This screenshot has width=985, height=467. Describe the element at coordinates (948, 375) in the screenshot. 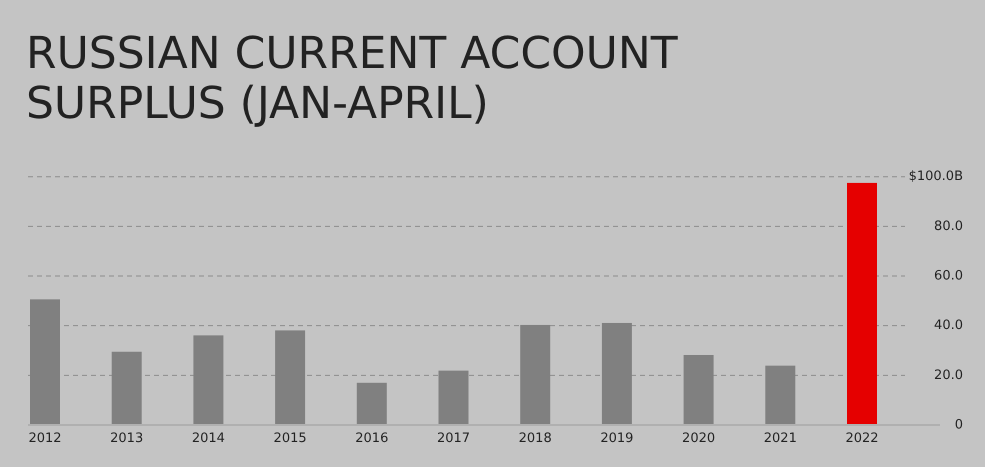

I see `y-tick-label: 20.0` at that location.